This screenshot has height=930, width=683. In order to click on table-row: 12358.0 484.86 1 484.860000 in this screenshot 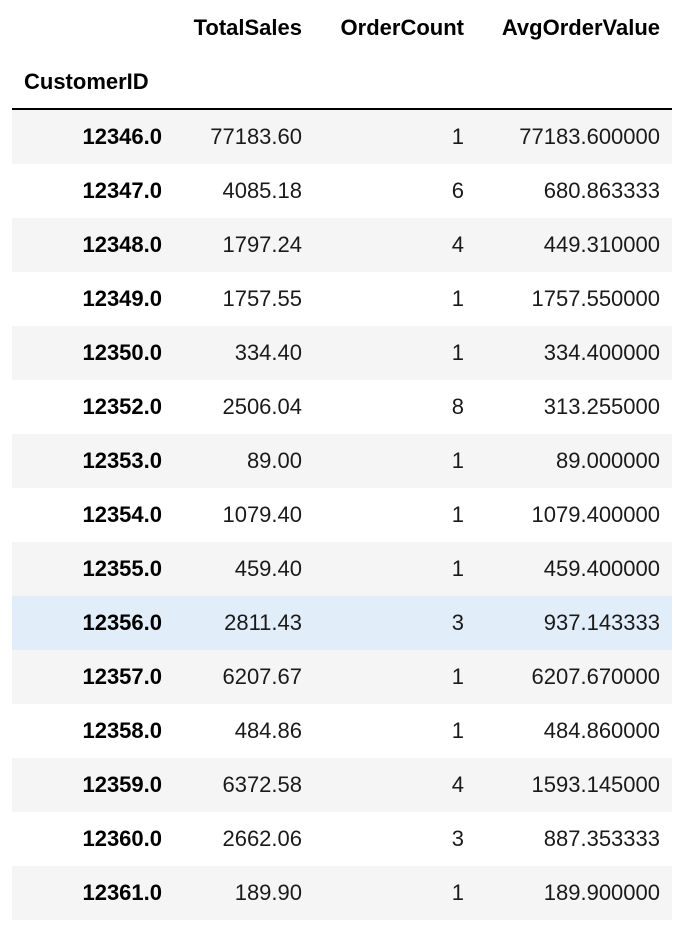, I will do `click(342, 731)`.